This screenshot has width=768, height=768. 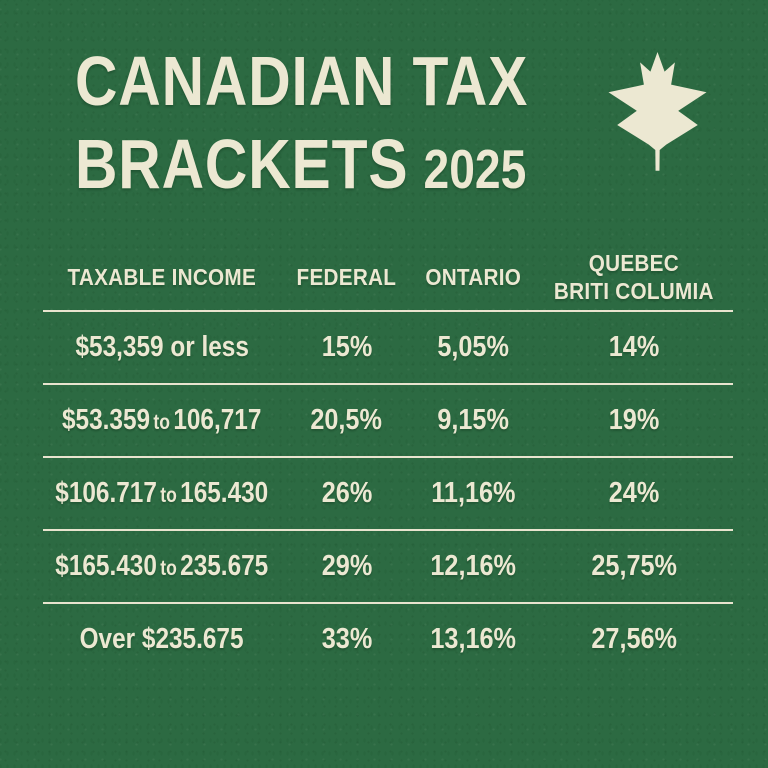 I want to click on title-year: 2025, so click(x=475, y=169).